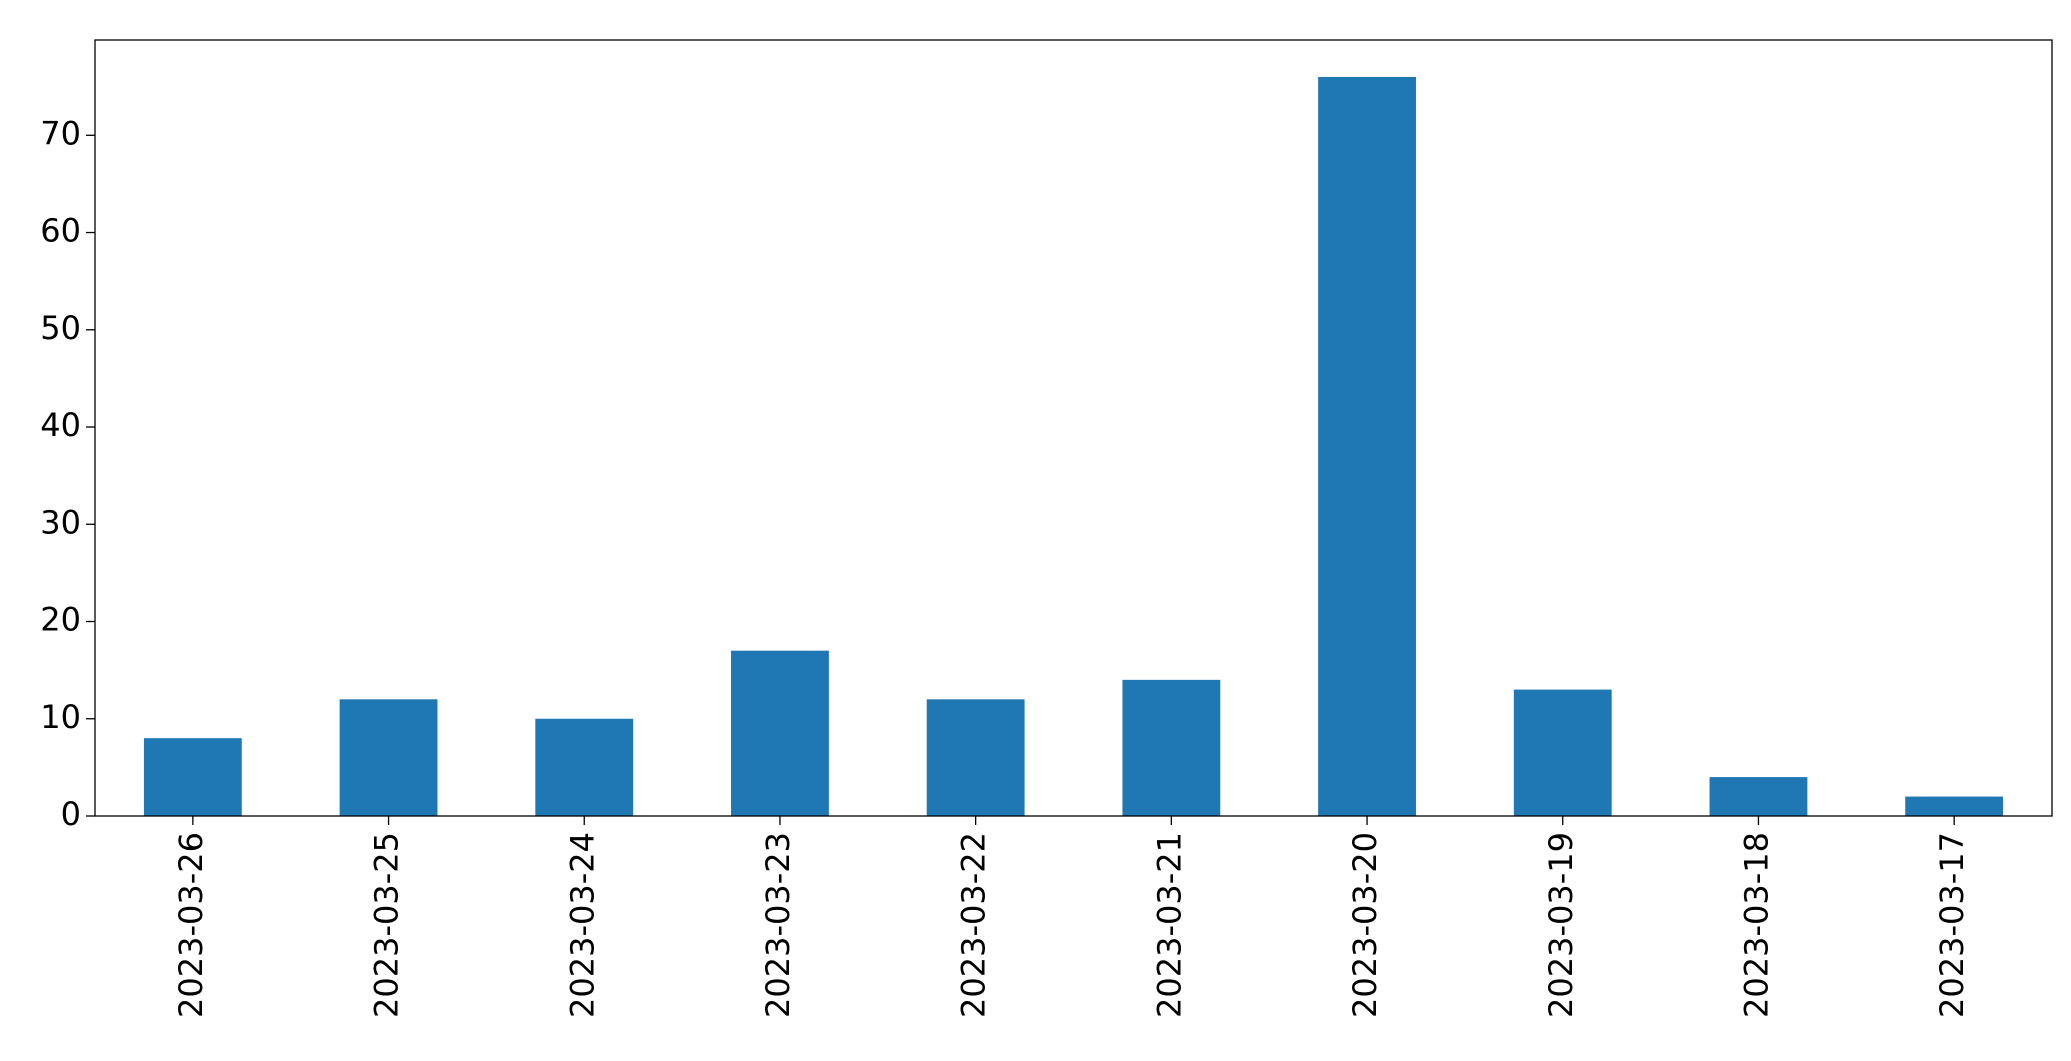 Image resolution: width=2071 pixels, height=1061 pixels. What do you see at coordinates (60, 620) in the screenshot?
I see `y-tick-label: 20` at bounding box center [60, 620].